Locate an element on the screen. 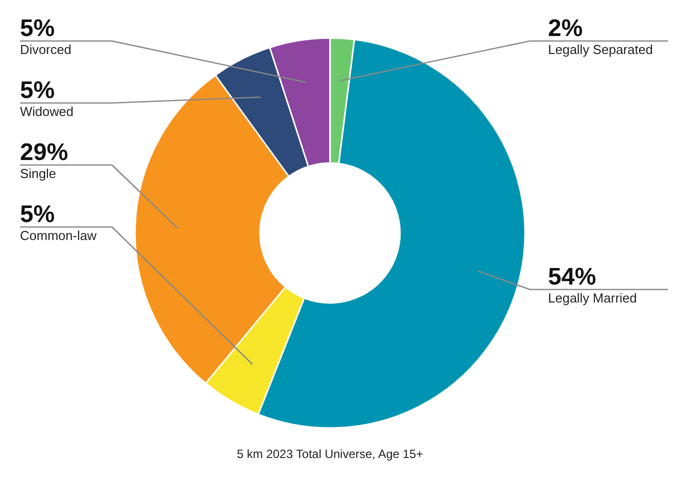  slice-label: Legally Married is located at coordinates (592, 298).